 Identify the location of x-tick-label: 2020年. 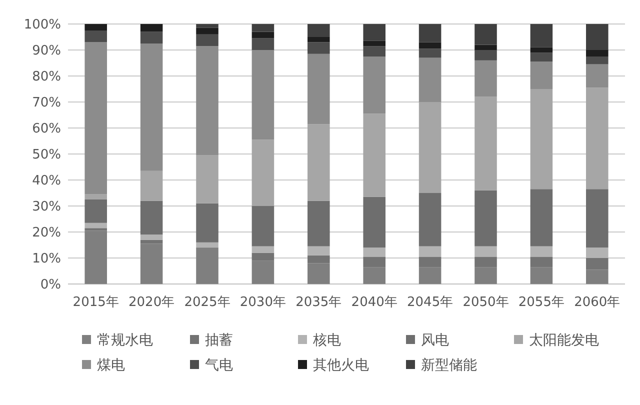
(151, 302).